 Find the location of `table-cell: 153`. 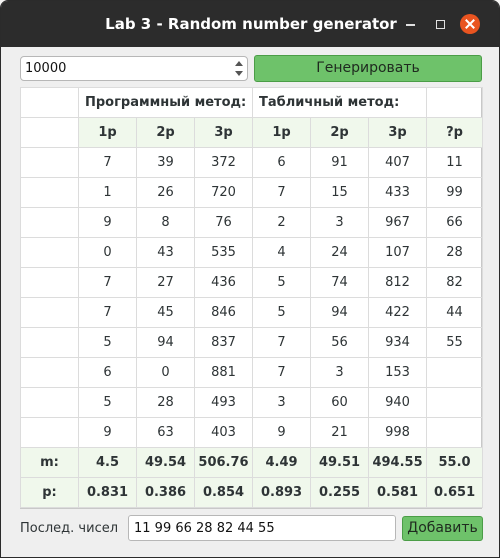

table-cell: 153 is located at coordinates (398, 372).